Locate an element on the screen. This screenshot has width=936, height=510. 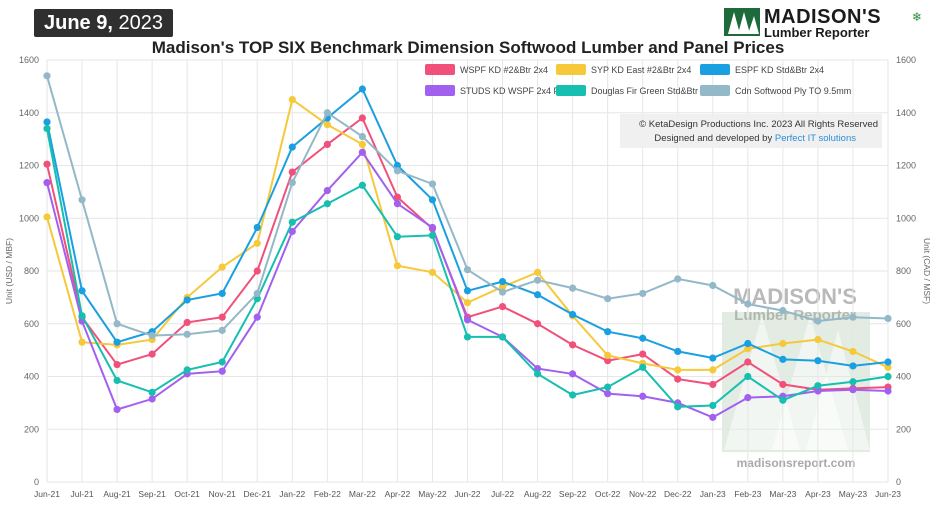
watermark-tree-icon is located at coordinates (762, 383).